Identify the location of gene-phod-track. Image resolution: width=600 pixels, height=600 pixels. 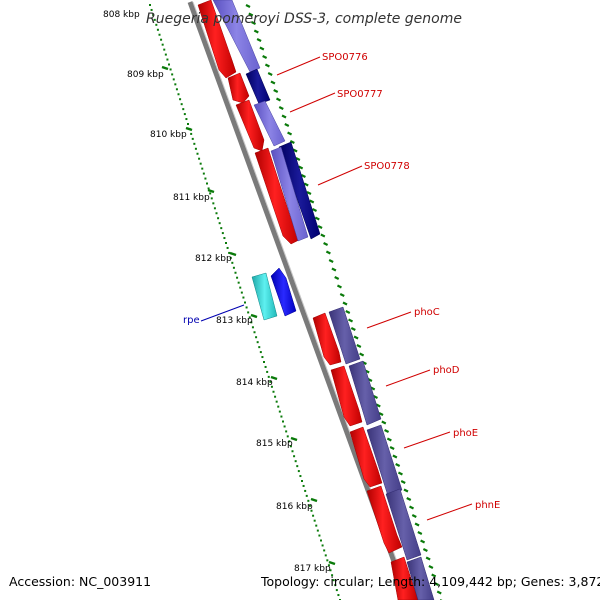
(365, 393).